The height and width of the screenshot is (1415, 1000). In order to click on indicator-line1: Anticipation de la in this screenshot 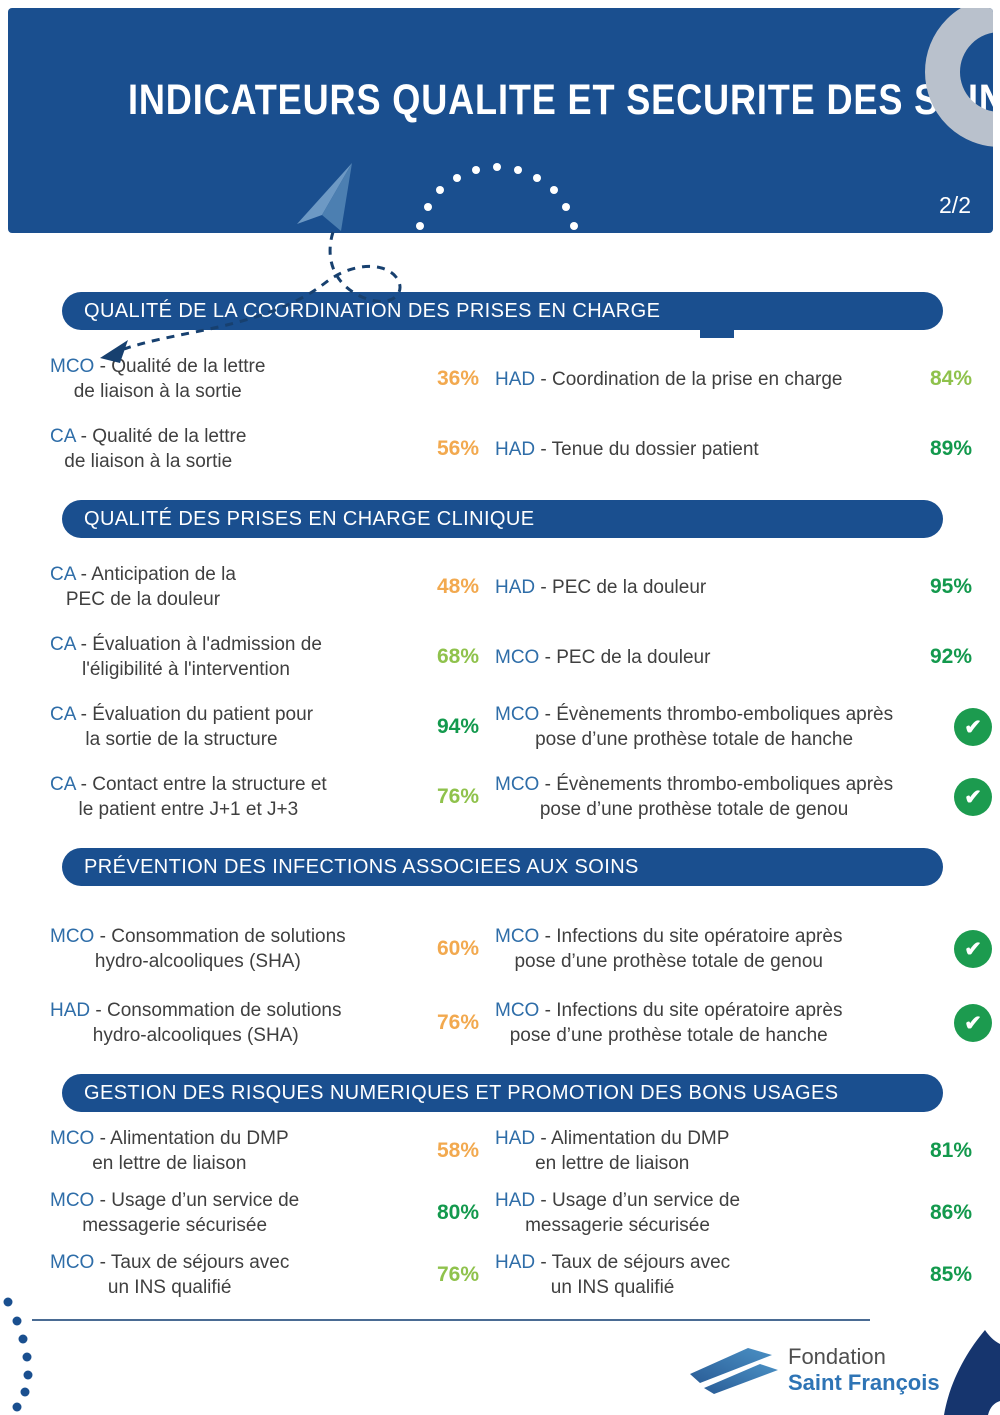, I will do `click(163, 574)`.